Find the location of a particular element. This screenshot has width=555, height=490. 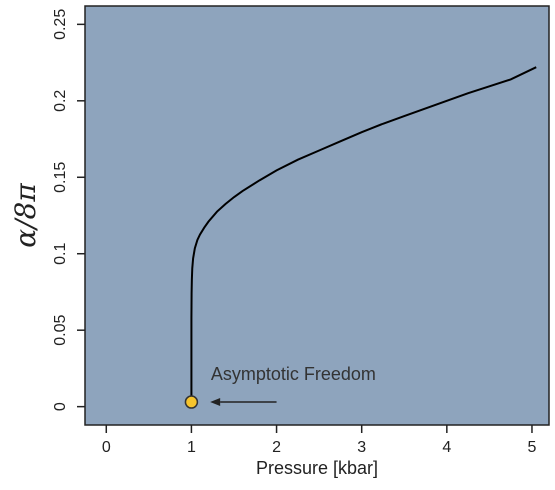

y-tick-label: 0.25 is located at coordinates (60, 24).